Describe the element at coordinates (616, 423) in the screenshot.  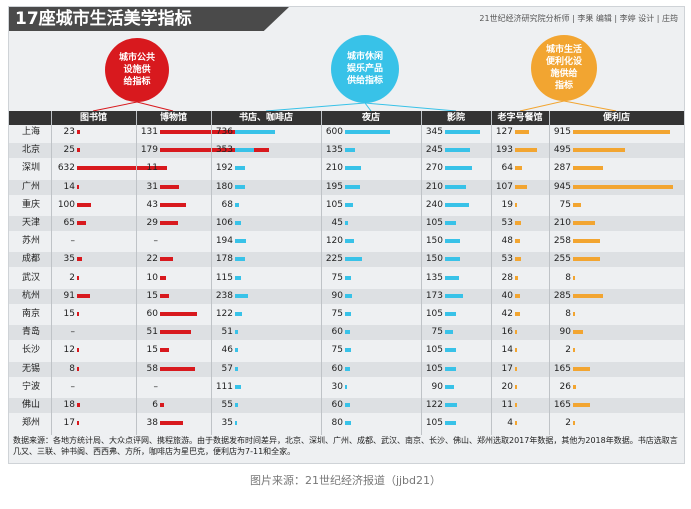
I see `value-cell: 2` at that location.